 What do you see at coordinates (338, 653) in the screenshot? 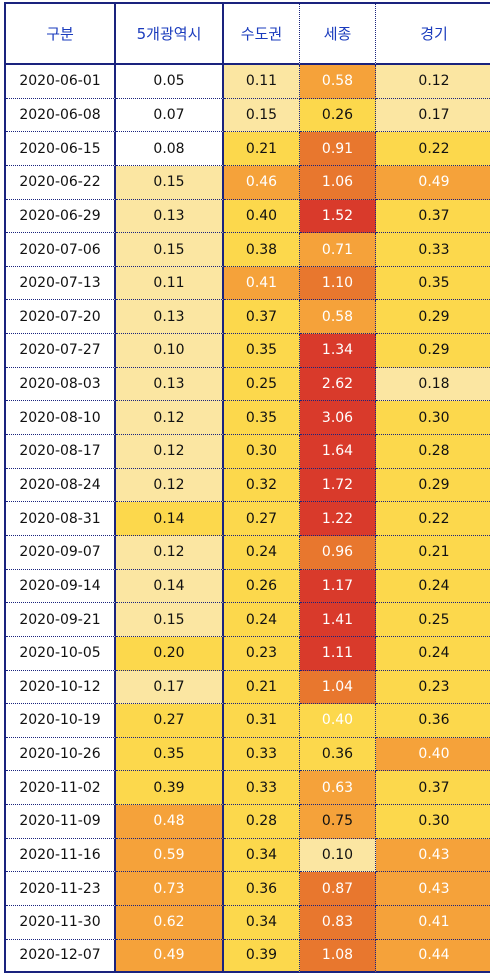
I see `sejong-cell: 1.11` at bounding box center [338, 653].